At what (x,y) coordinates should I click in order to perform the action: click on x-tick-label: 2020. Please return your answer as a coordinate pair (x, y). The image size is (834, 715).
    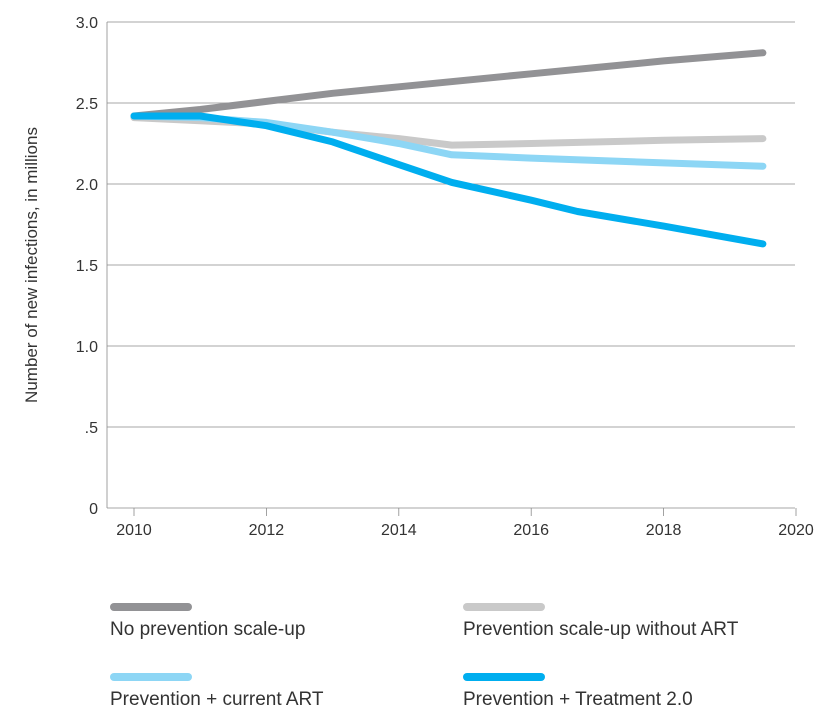
    Looking at the image, I should click on (796, 530).